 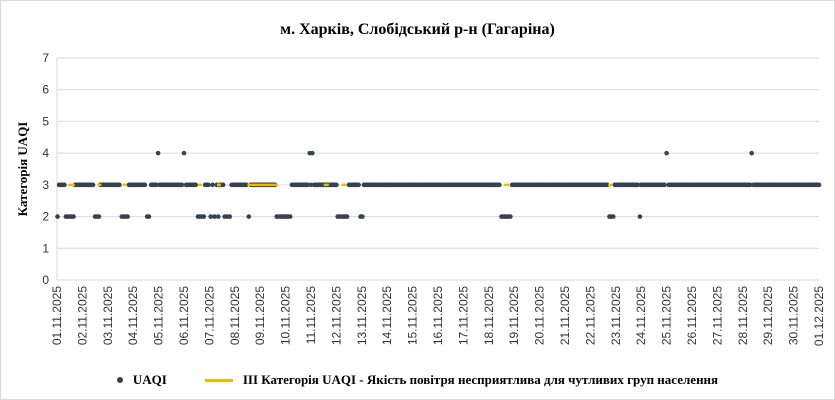 I want to click on y-tick-label: 1, so click(x=45, y=248).